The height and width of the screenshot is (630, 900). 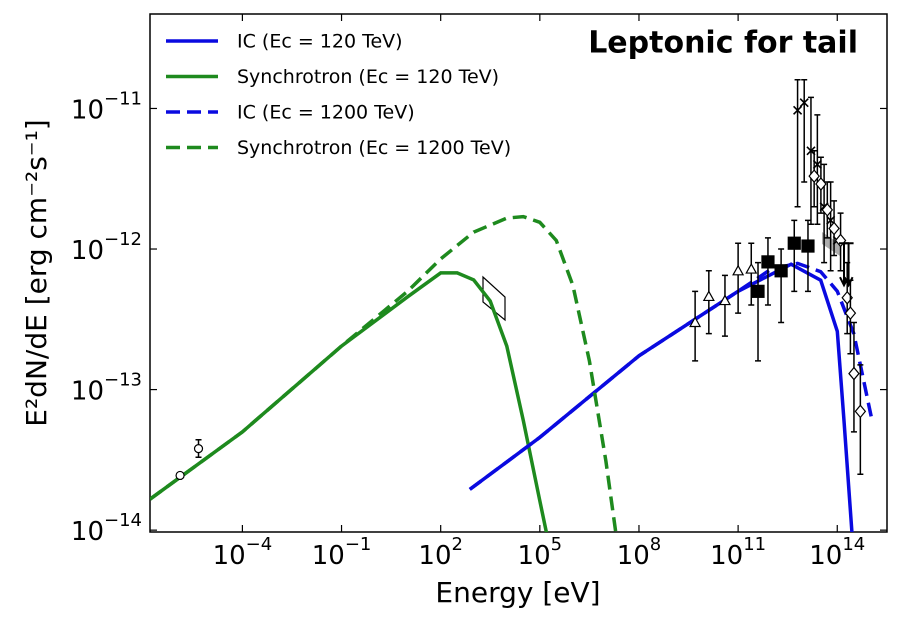 What do you see at coordinates (342, 552) in the screenshot?
I see `x-tick-label: 10⁻¹` at bounding box center [342, 552].